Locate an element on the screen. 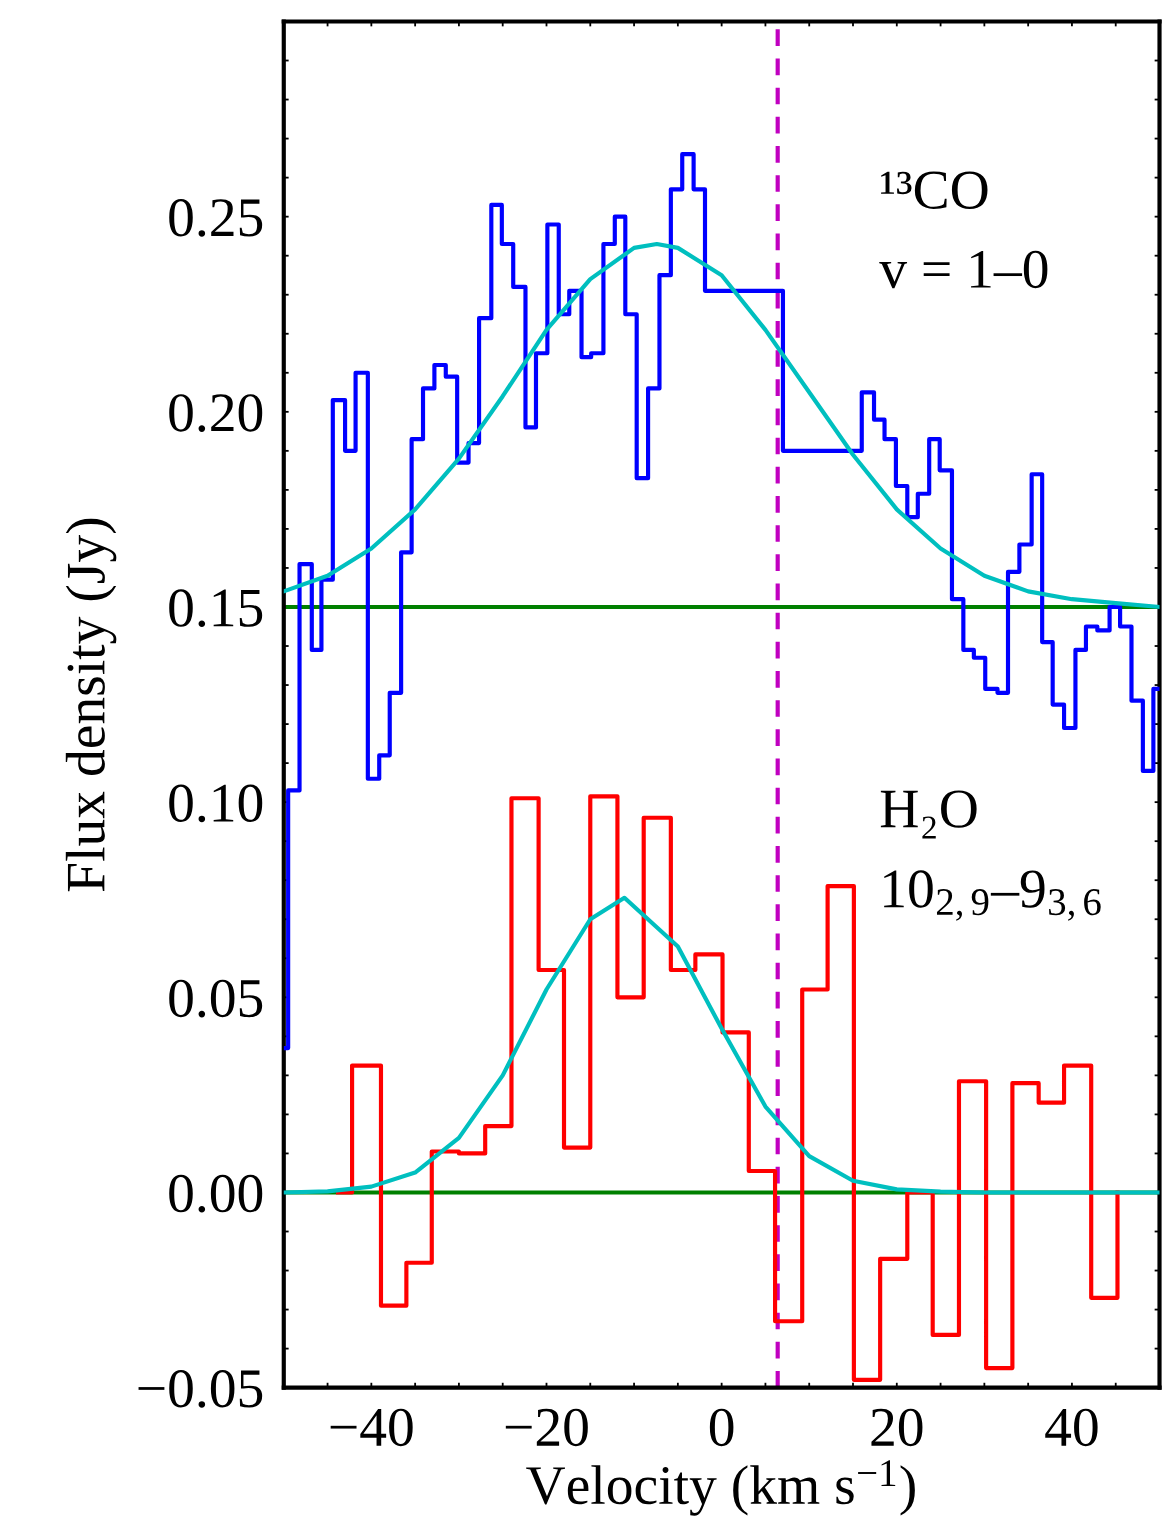  y-tick-label: 0.05 is located at coordinates (216, 998).